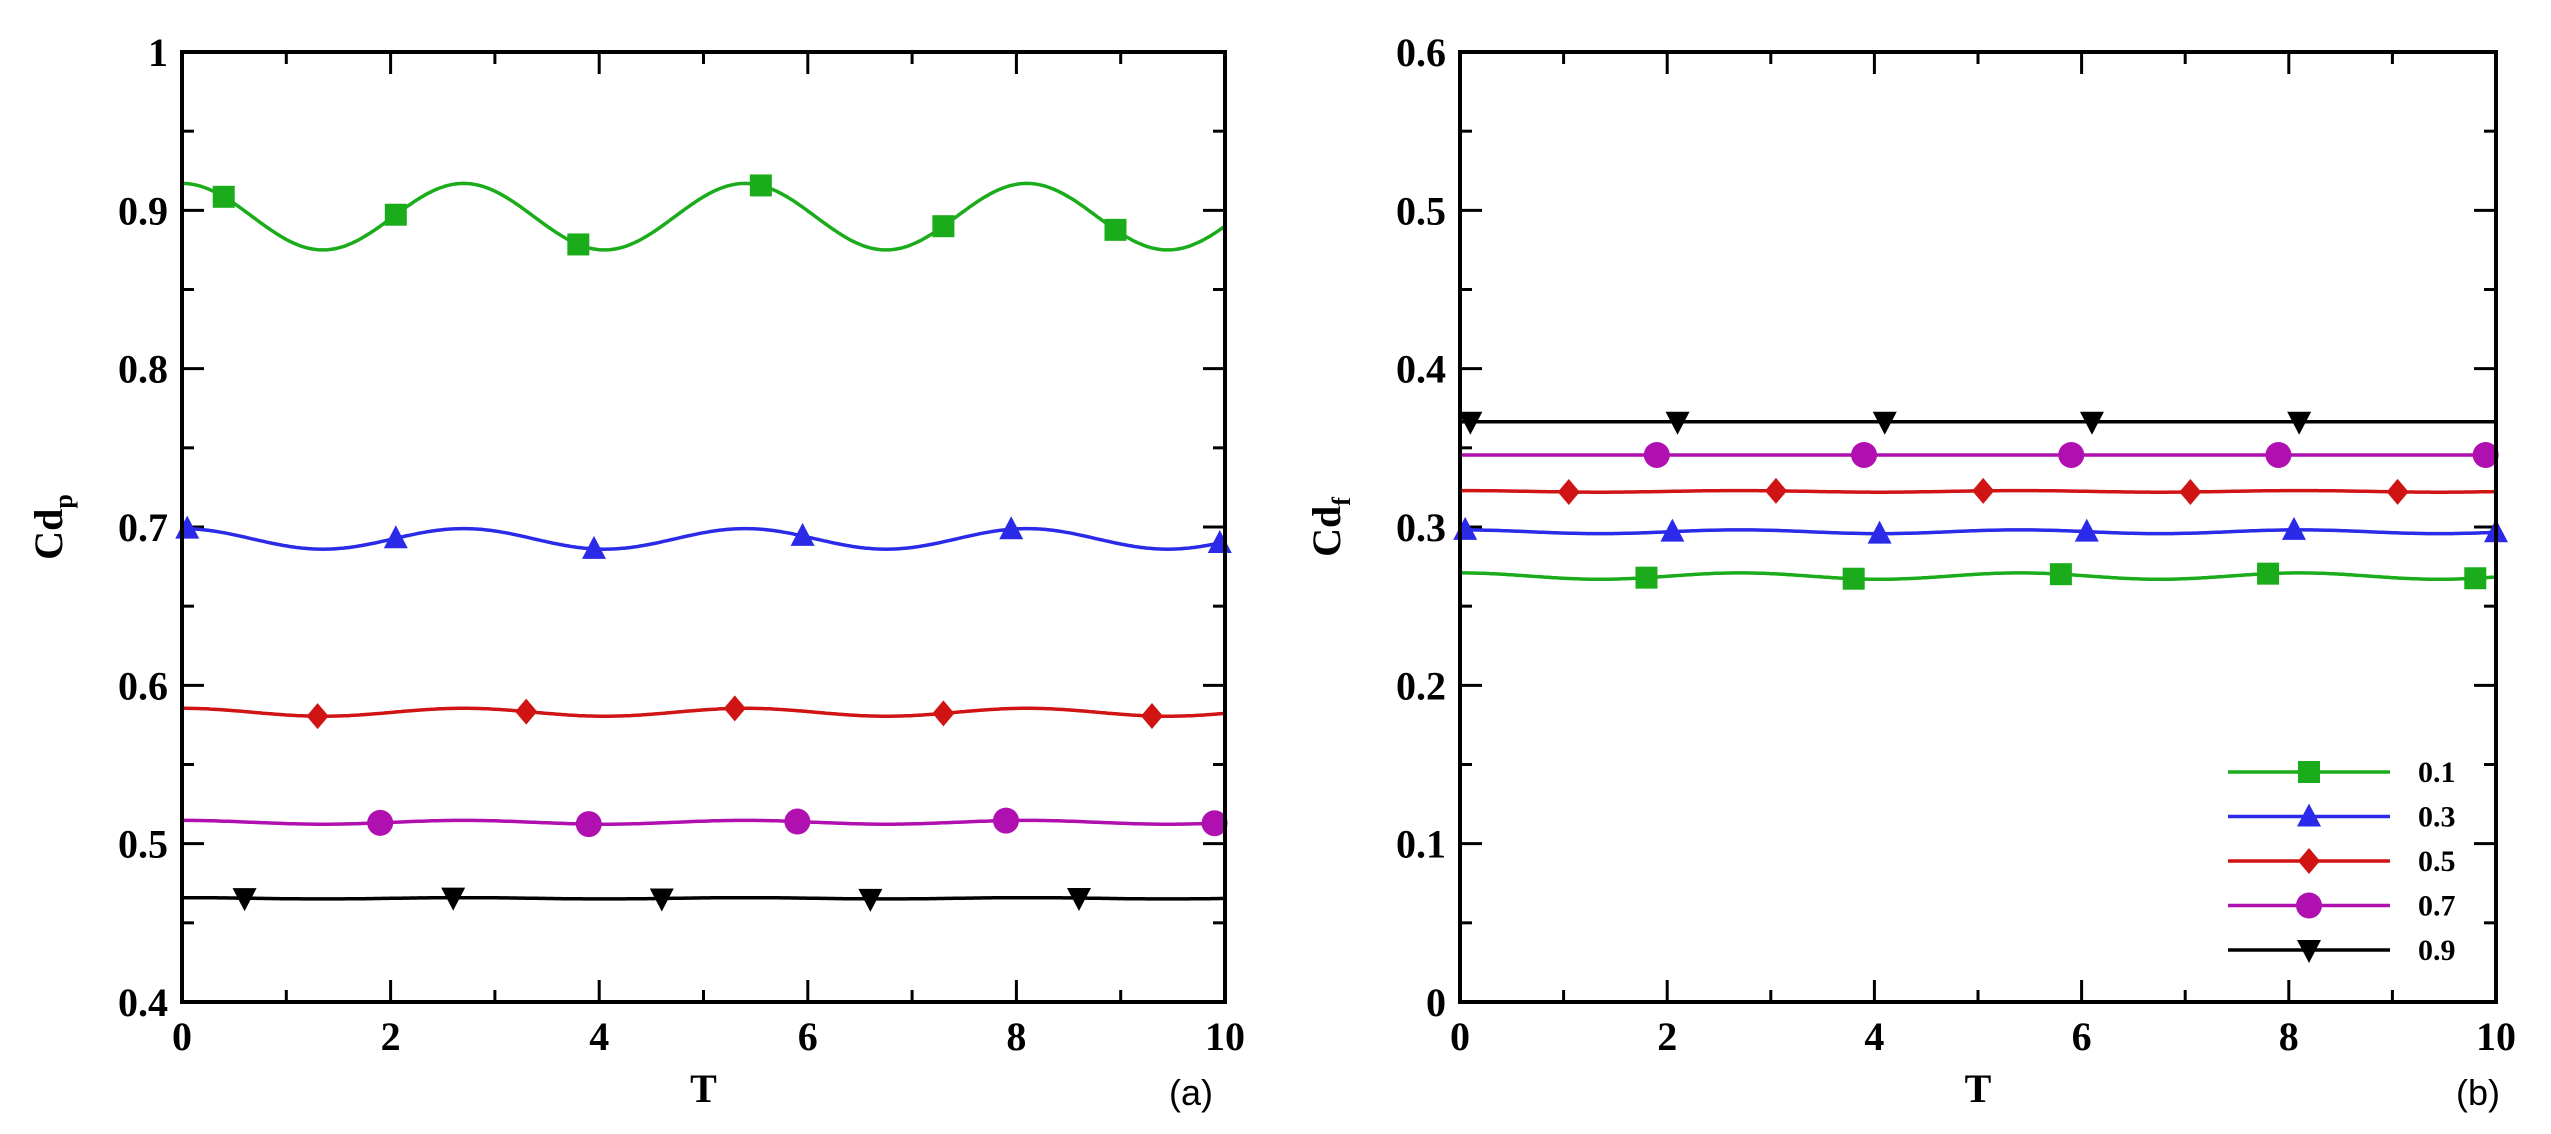 The width and height of the screenshot is (2551, 1134). What do you see at coordinates (143, 527) in the screenshot?
I see `y-tick-label: 0.7` at bounding box center [143, 527].